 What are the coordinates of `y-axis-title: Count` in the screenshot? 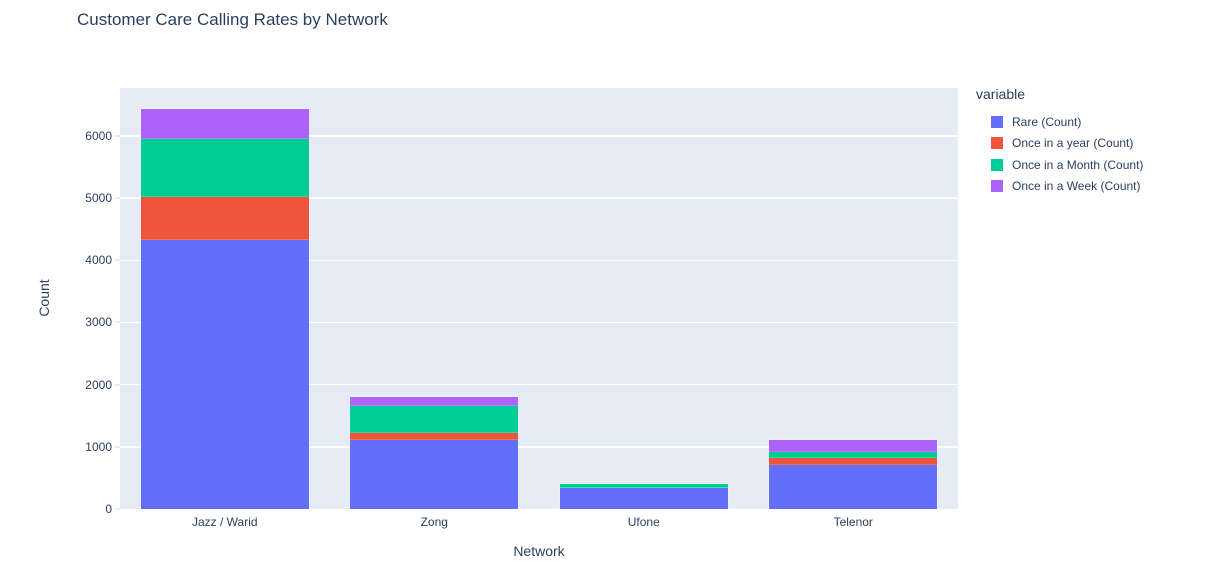 It's located at (44, 298).